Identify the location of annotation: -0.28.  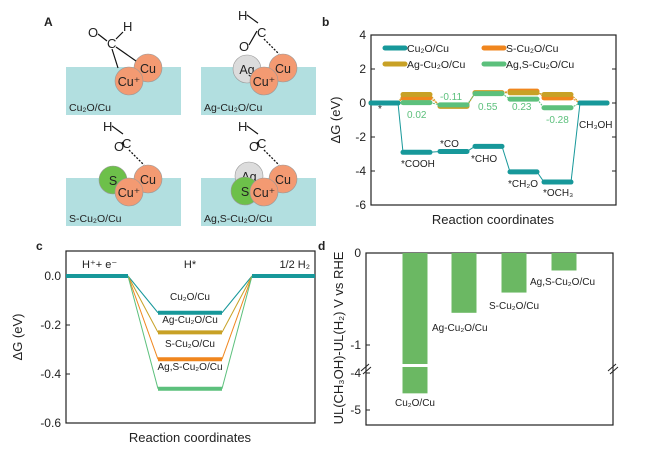
(557, 120).